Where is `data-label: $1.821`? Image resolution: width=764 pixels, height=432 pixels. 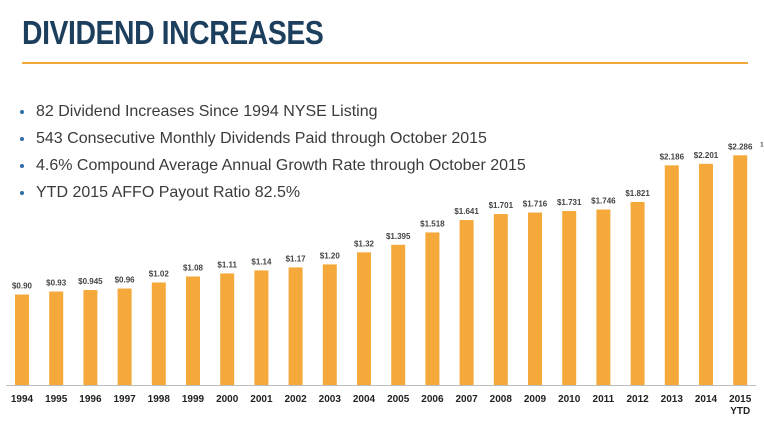 data-label: $1.821 is located at coordinates (637, 193).